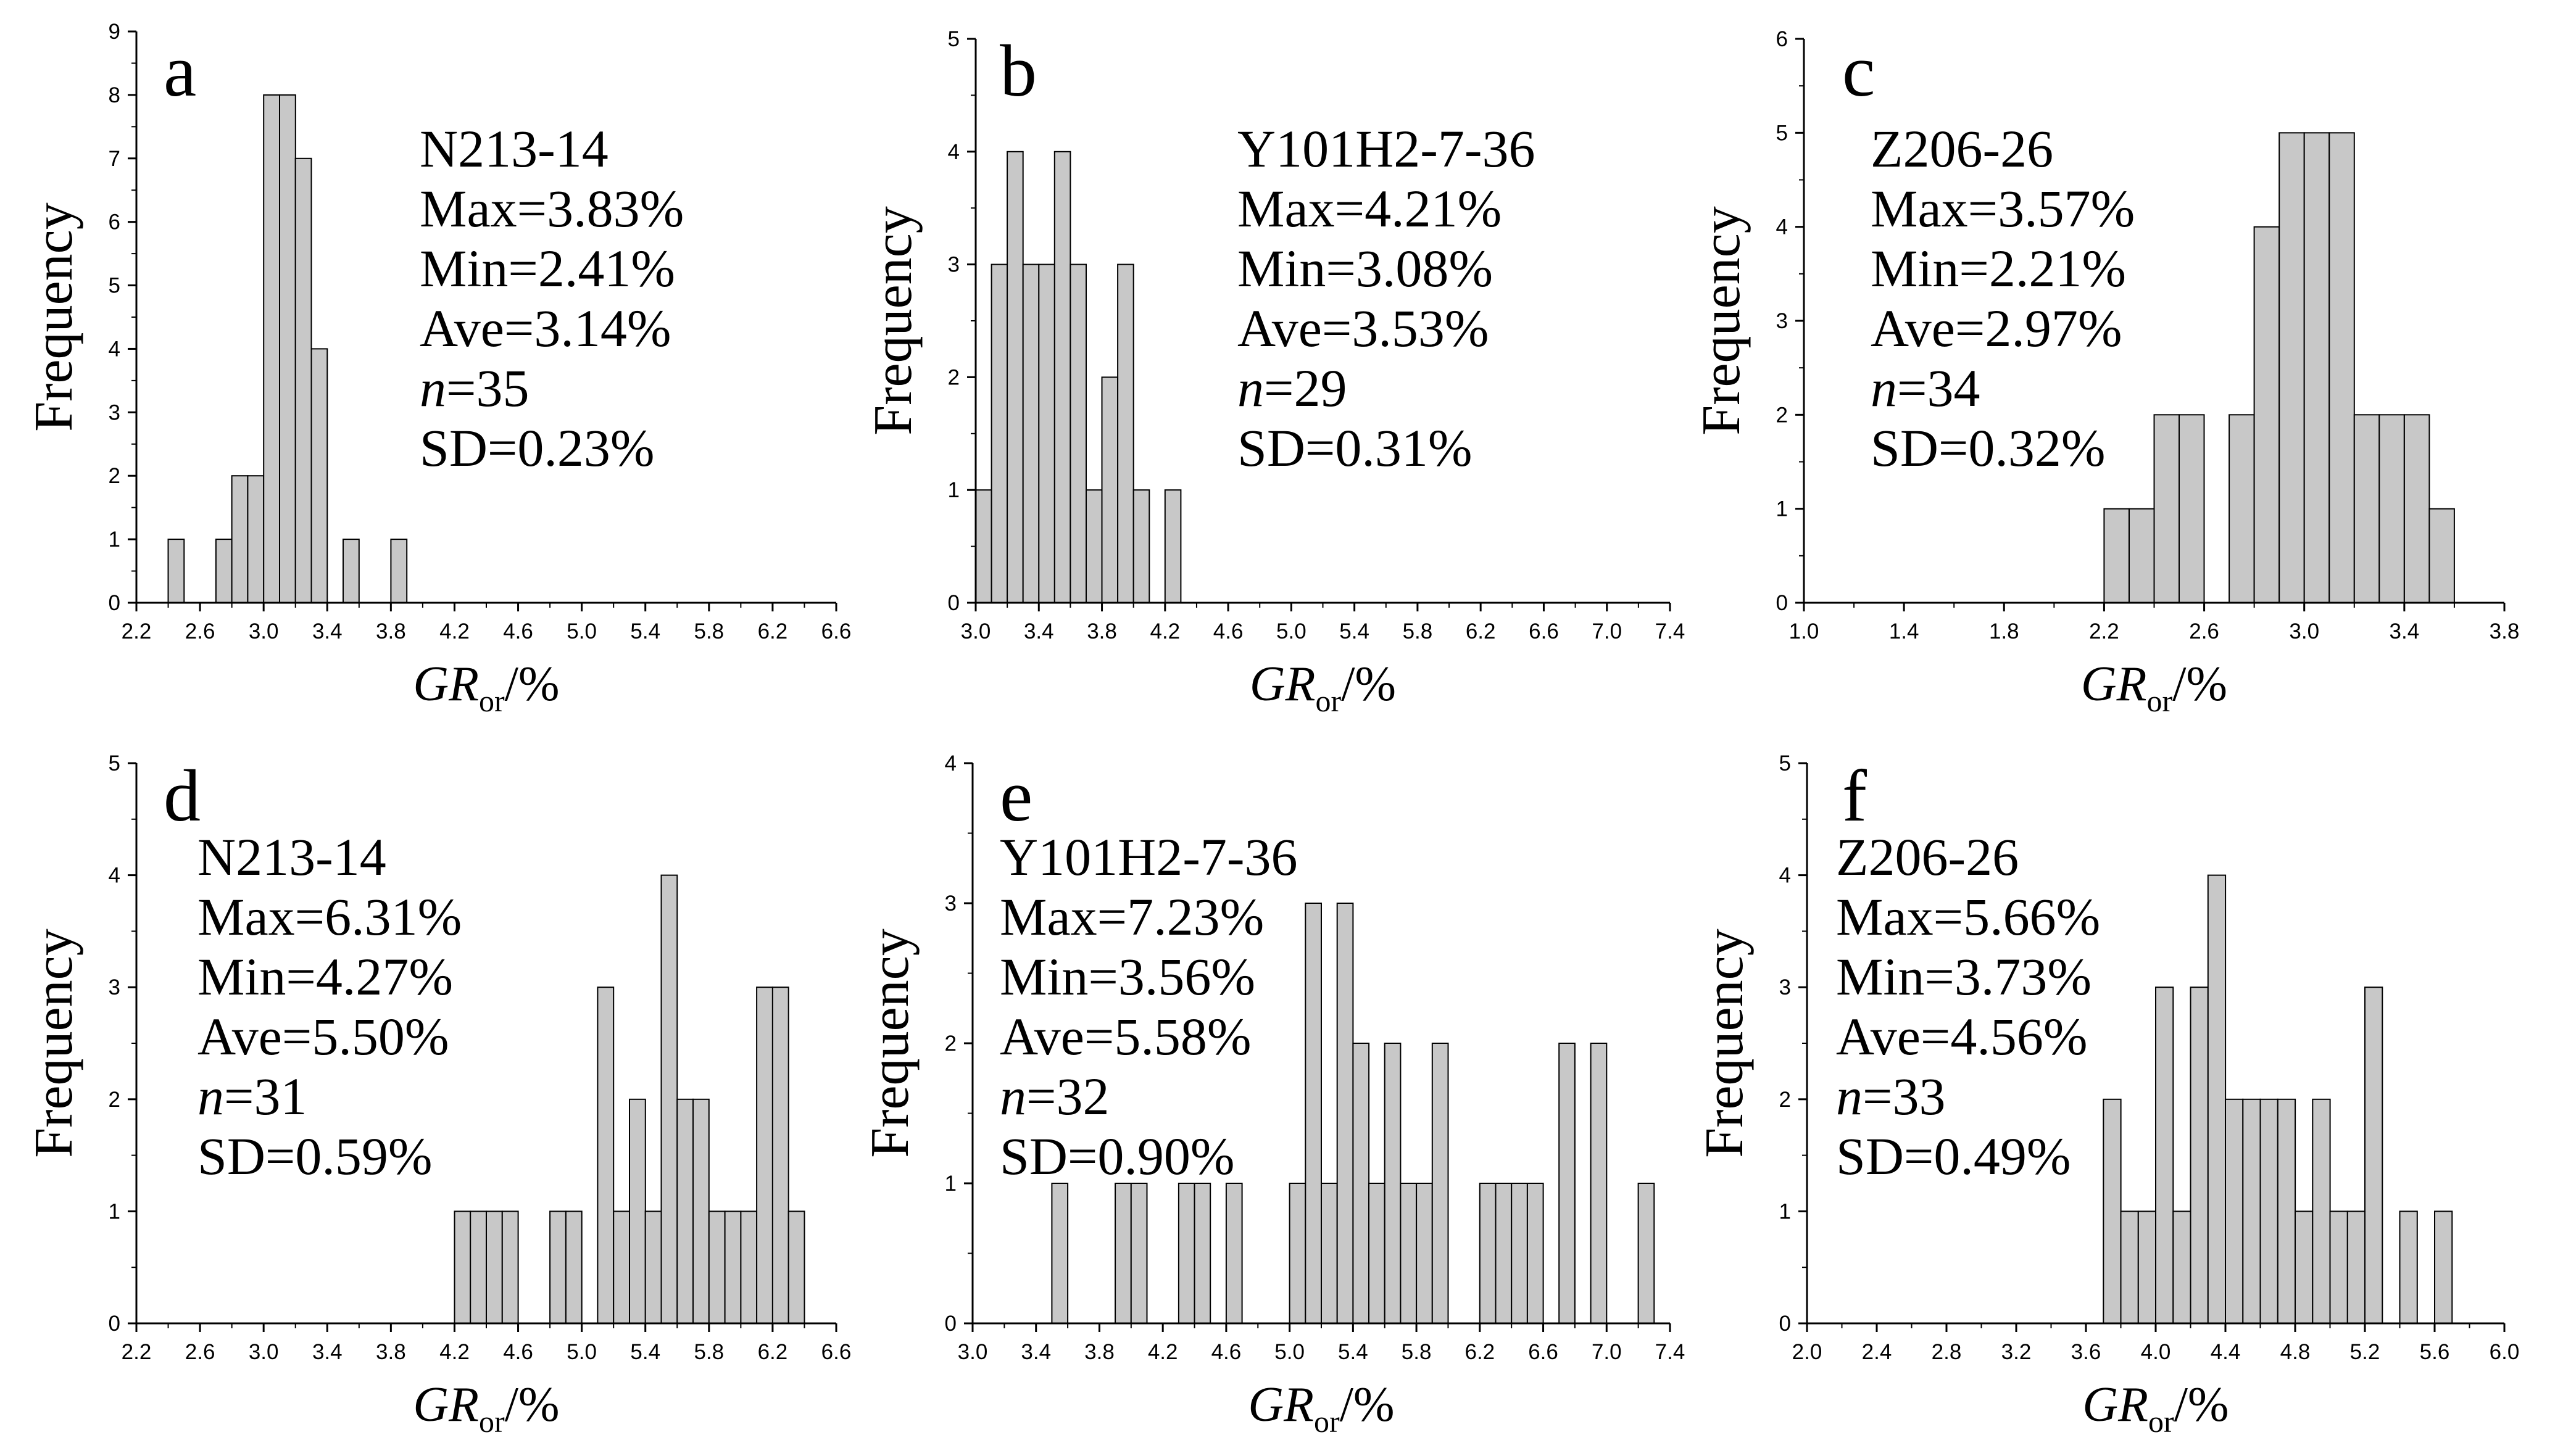  I want to click on panel-letter: c, so click(1859, 71).